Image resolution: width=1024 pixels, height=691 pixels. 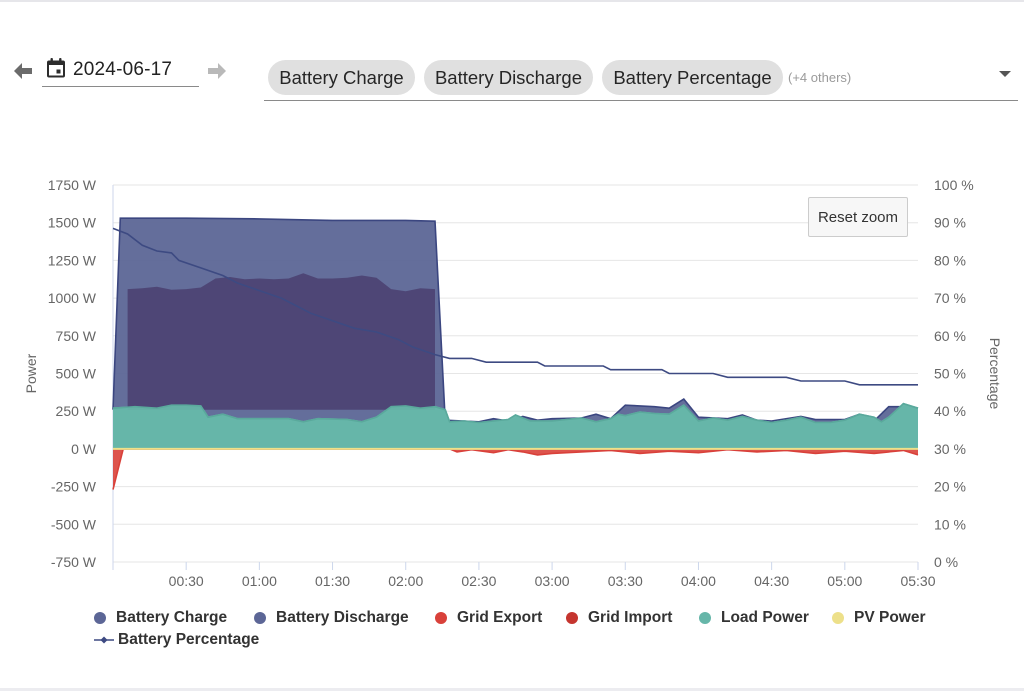 I want to click on x-tick-label: 04:30, so click(x=771, y=581).